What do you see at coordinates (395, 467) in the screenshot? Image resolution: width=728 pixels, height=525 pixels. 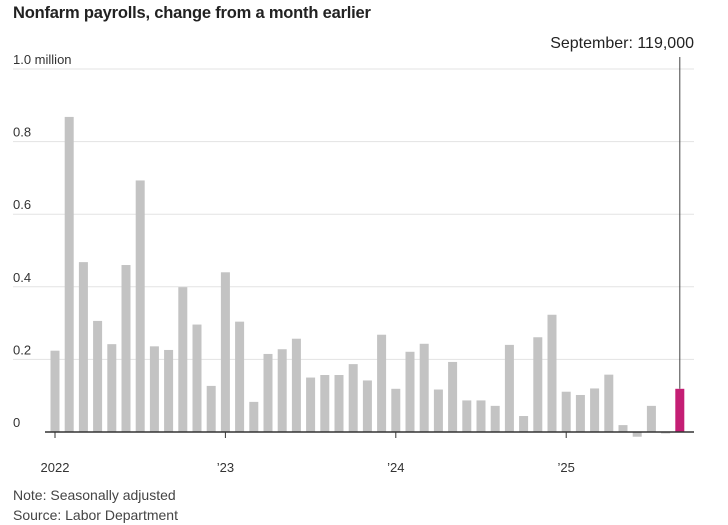 I see `x-tick-label: ’24` at bounding box center [395, 467].